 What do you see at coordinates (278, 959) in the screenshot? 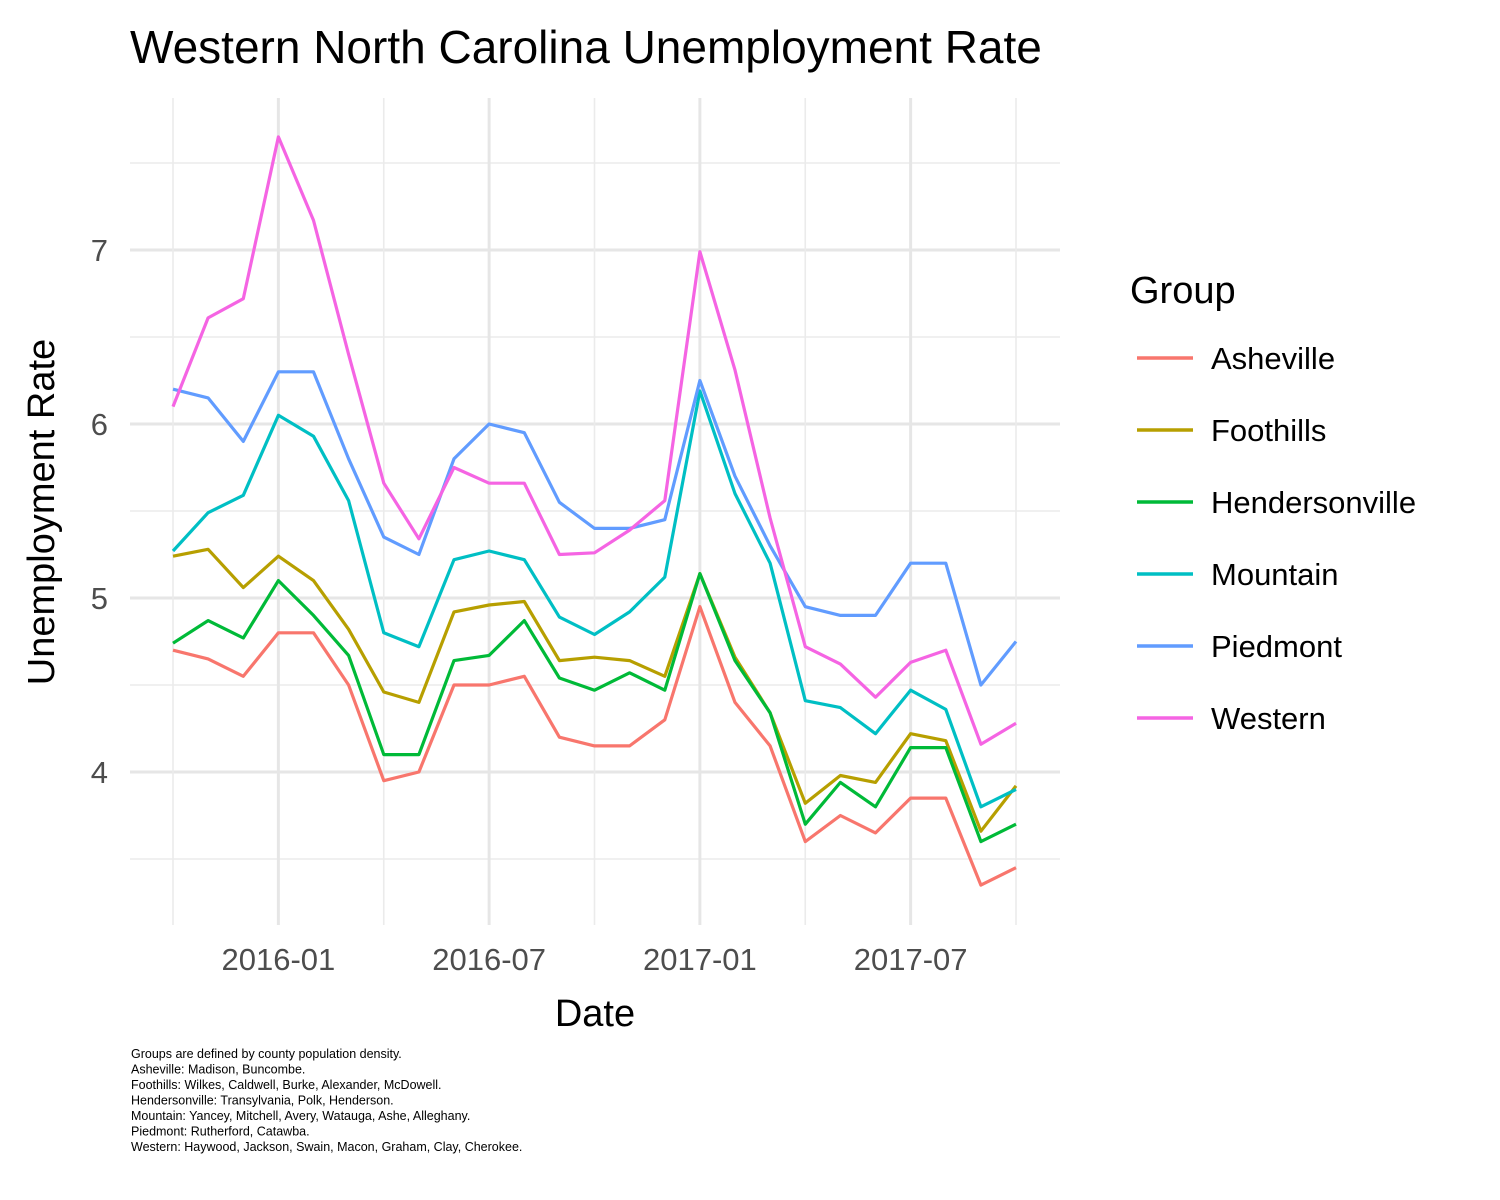
I see `x-tick-label: 2016-01` at bounding box center [278, 959].